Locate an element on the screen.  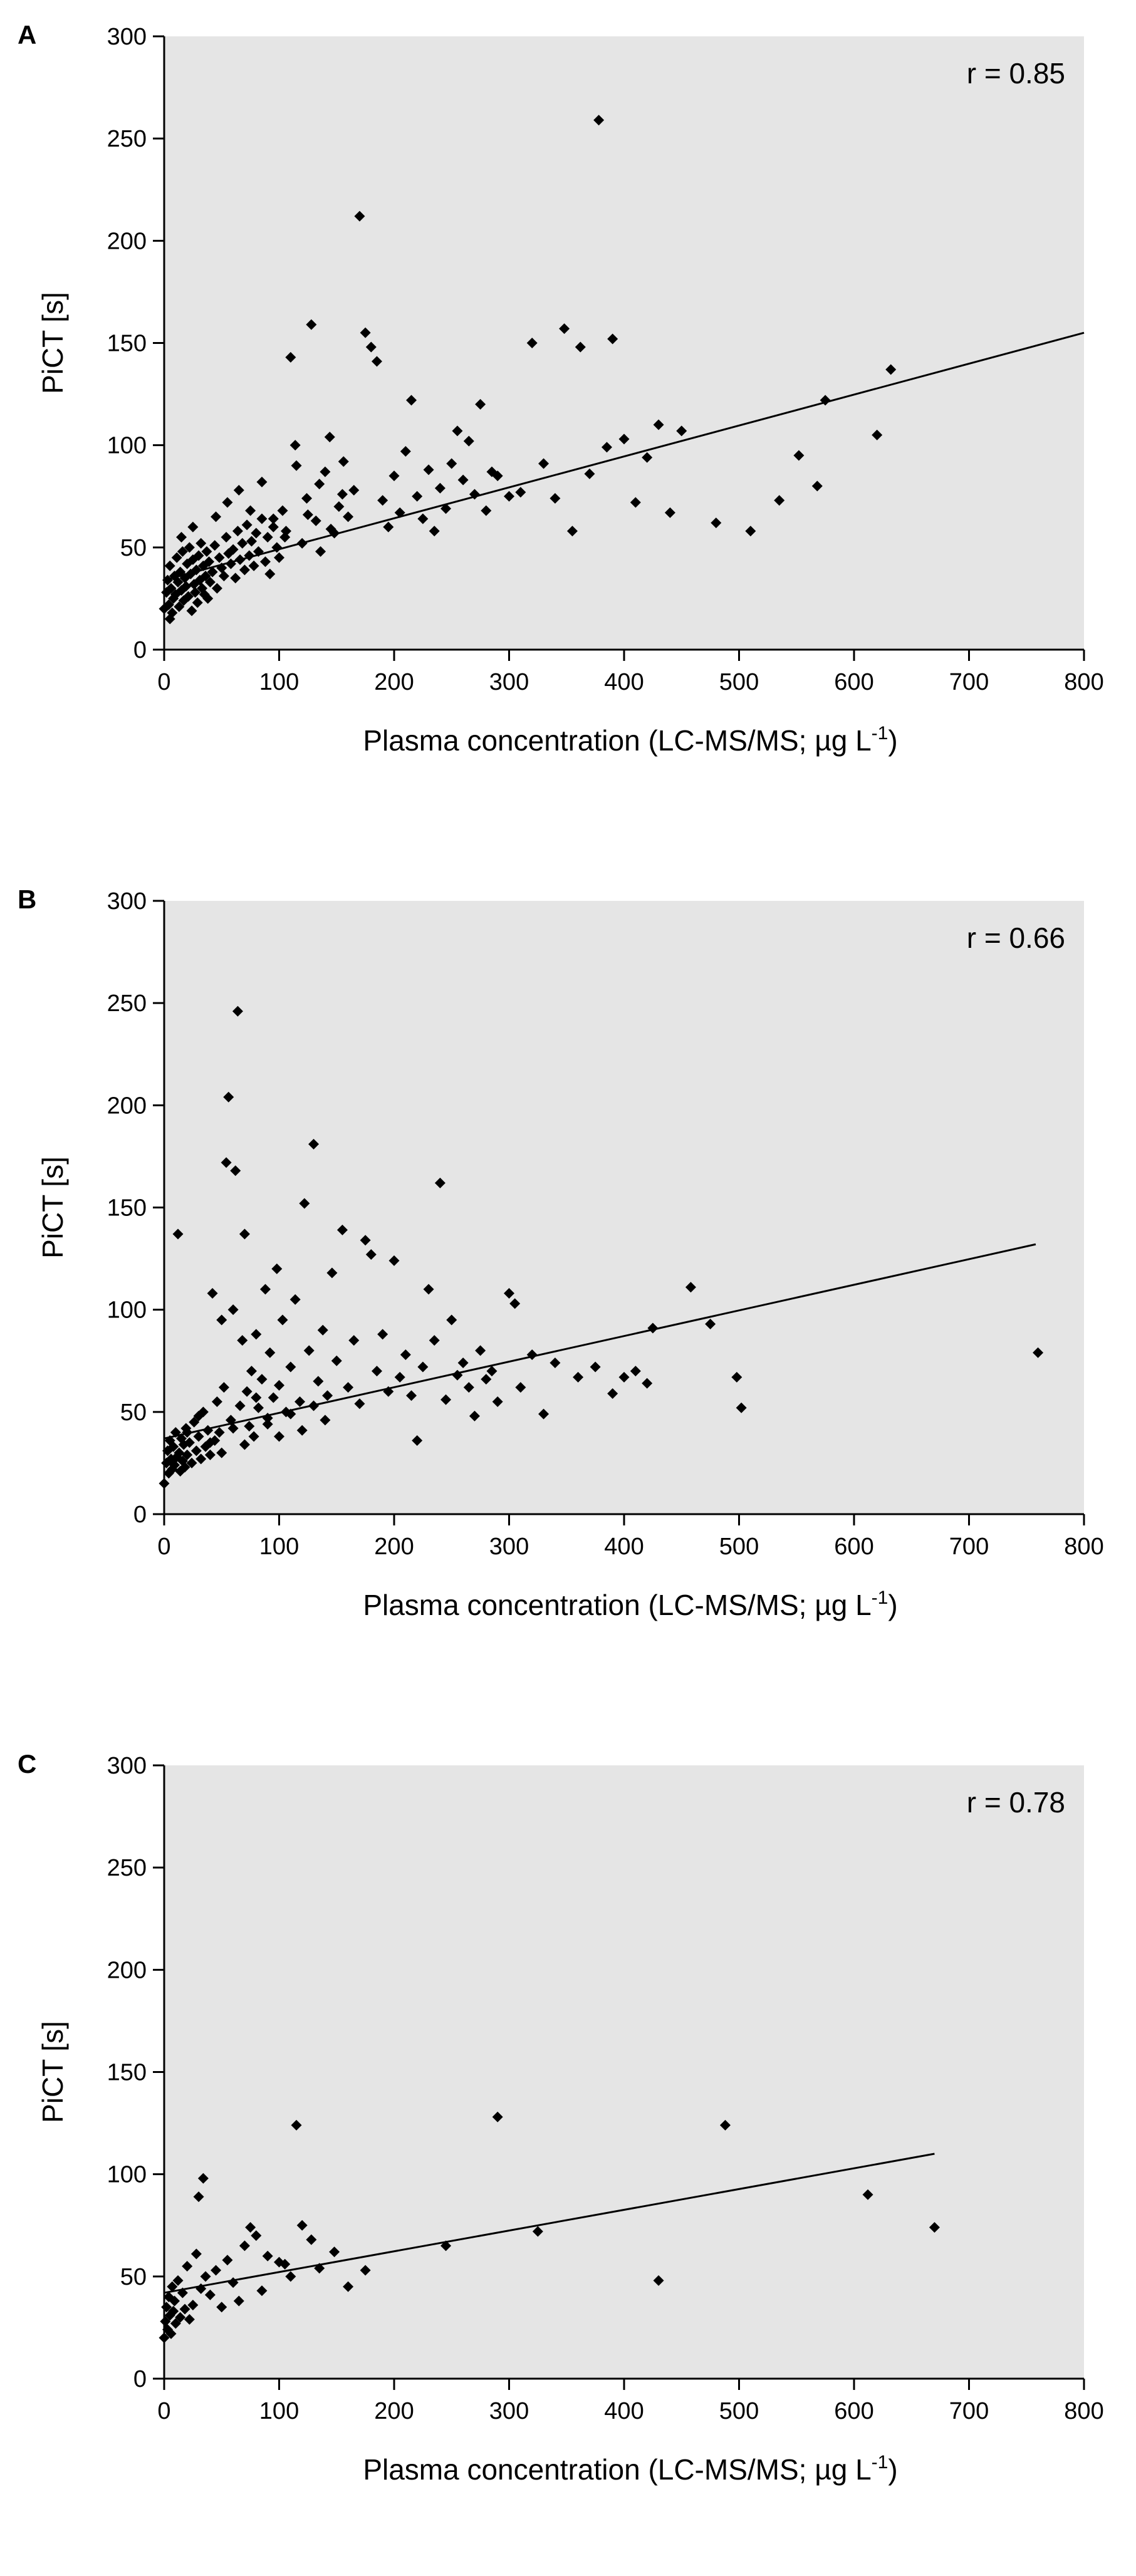
y-tick-label: 300 is located at coordinates (127, 901).